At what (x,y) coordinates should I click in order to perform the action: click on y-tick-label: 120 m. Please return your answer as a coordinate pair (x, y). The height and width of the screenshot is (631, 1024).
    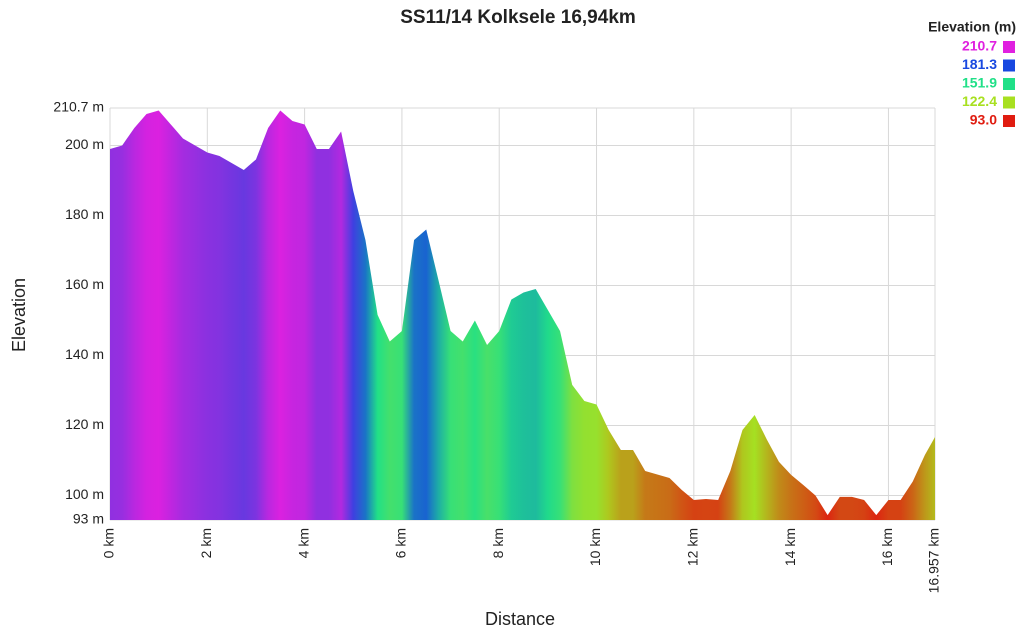
    Looking at the image, I should click on (84, 424).